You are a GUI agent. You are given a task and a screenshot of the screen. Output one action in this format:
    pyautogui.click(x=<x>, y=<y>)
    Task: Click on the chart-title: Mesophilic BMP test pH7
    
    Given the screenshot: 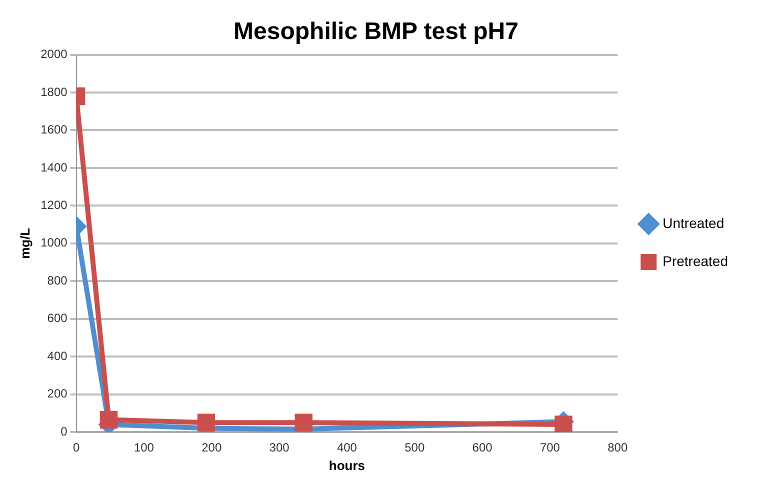 What is the action you would take?
    pyautogui.click(x=376, y=32)
    